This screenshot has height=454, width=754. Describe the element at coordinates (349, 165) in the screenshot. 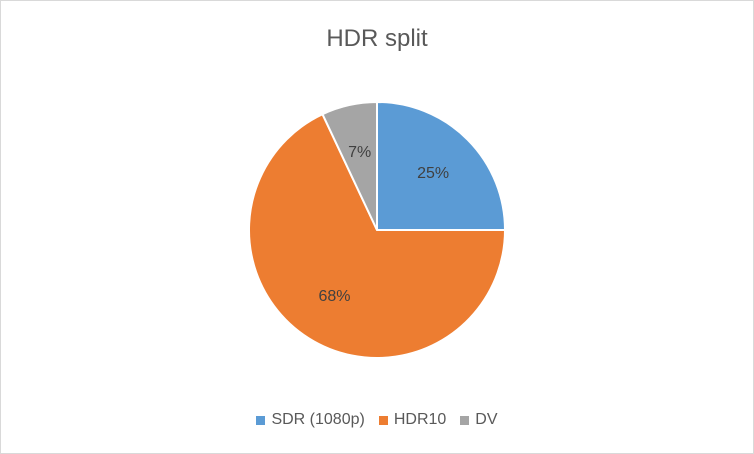

I see `pie-slice-dv` at that location.